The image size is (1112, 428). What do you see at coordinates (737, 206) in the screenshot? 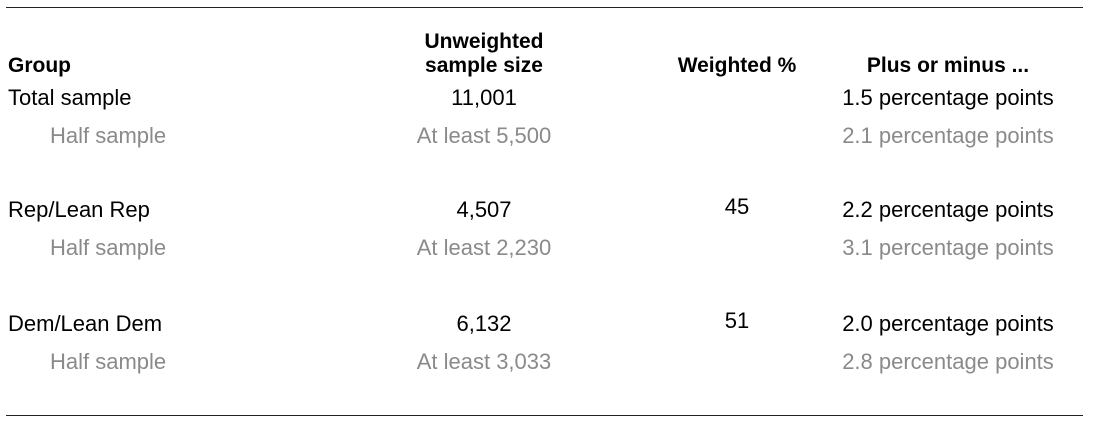
I see `row-weighted-percent: 45` at bounding box center [737, 206].